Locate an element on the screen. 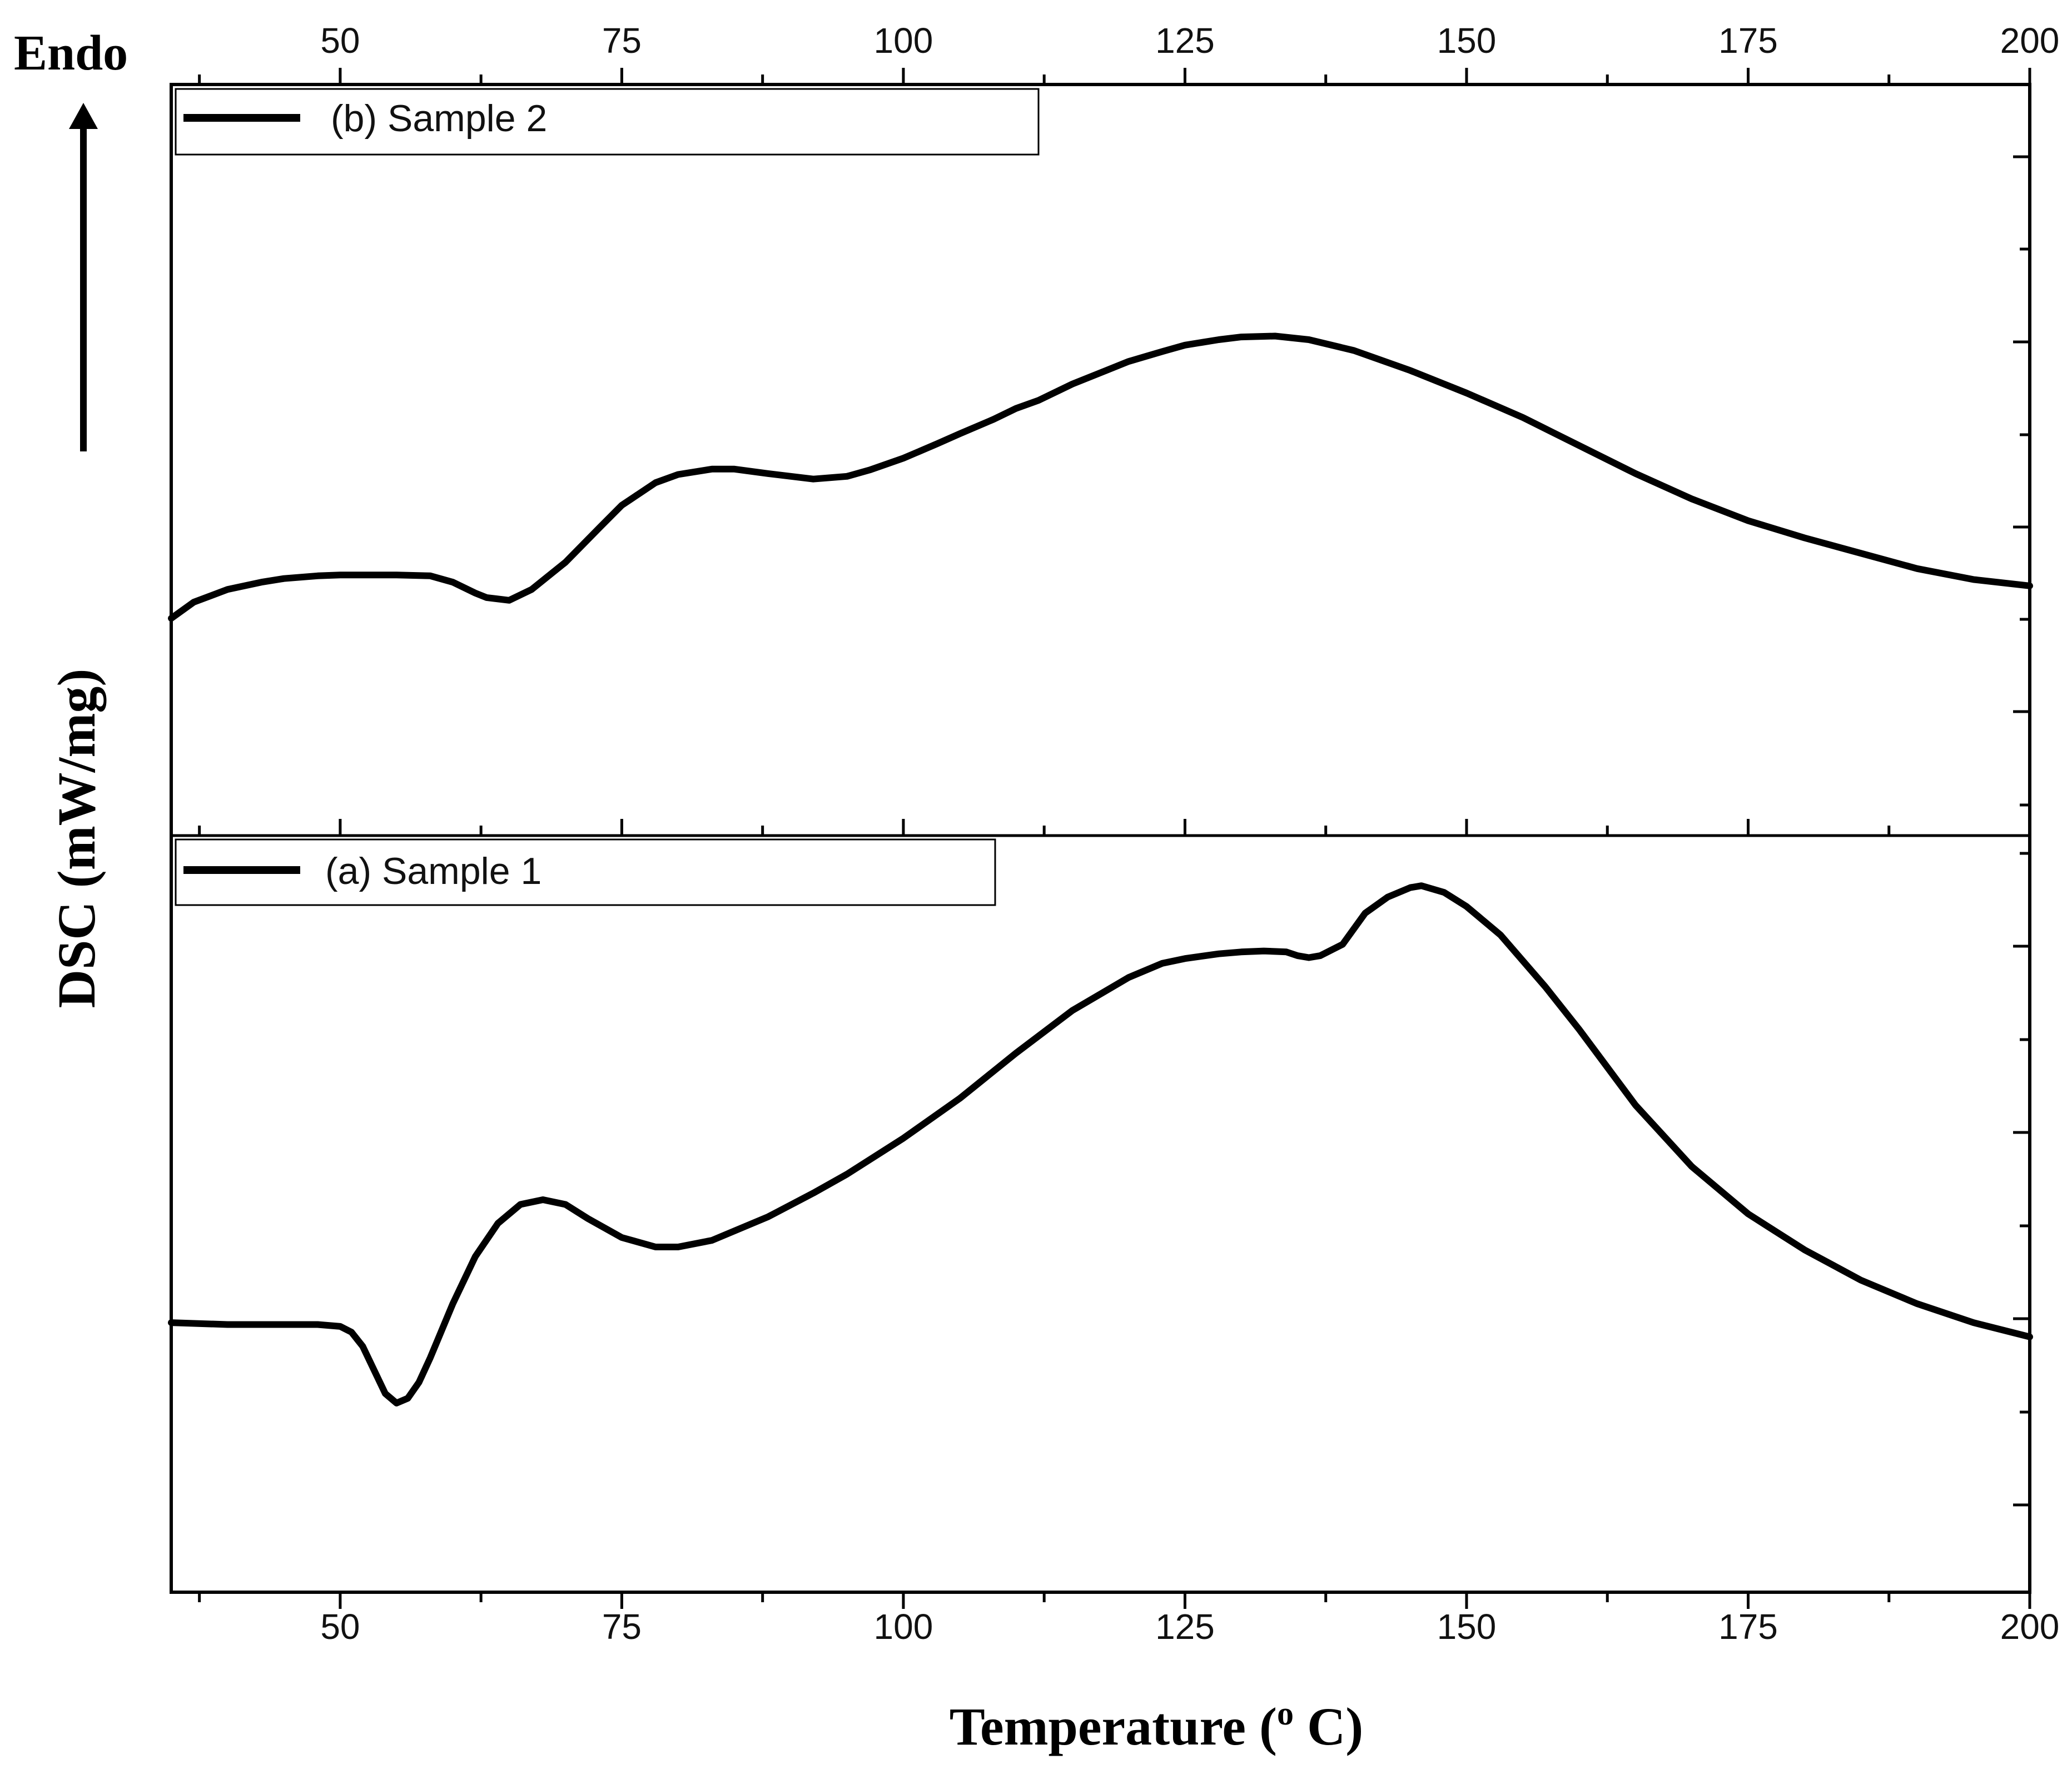  x-axis-title: Temperature (o C) is located at coordinates (1157, 1725).